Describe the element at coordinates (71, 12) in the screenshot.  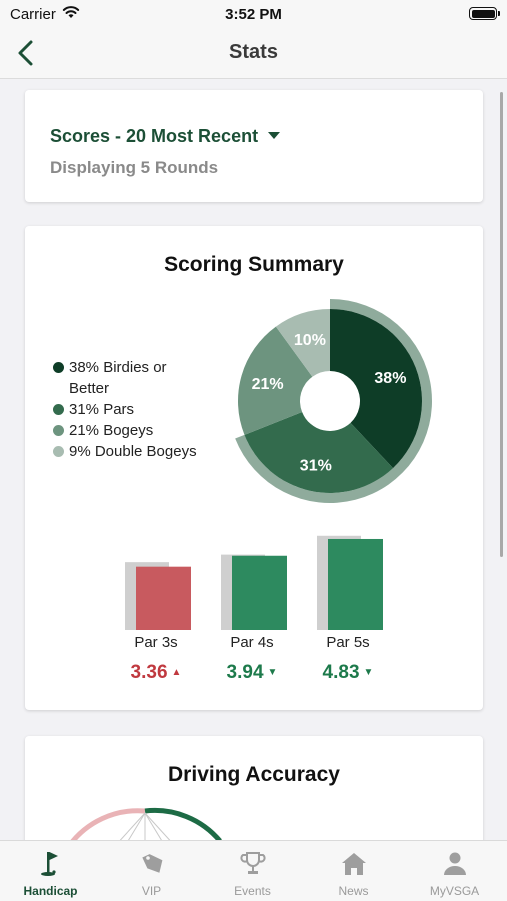
I see `wifi-icon` at that location.